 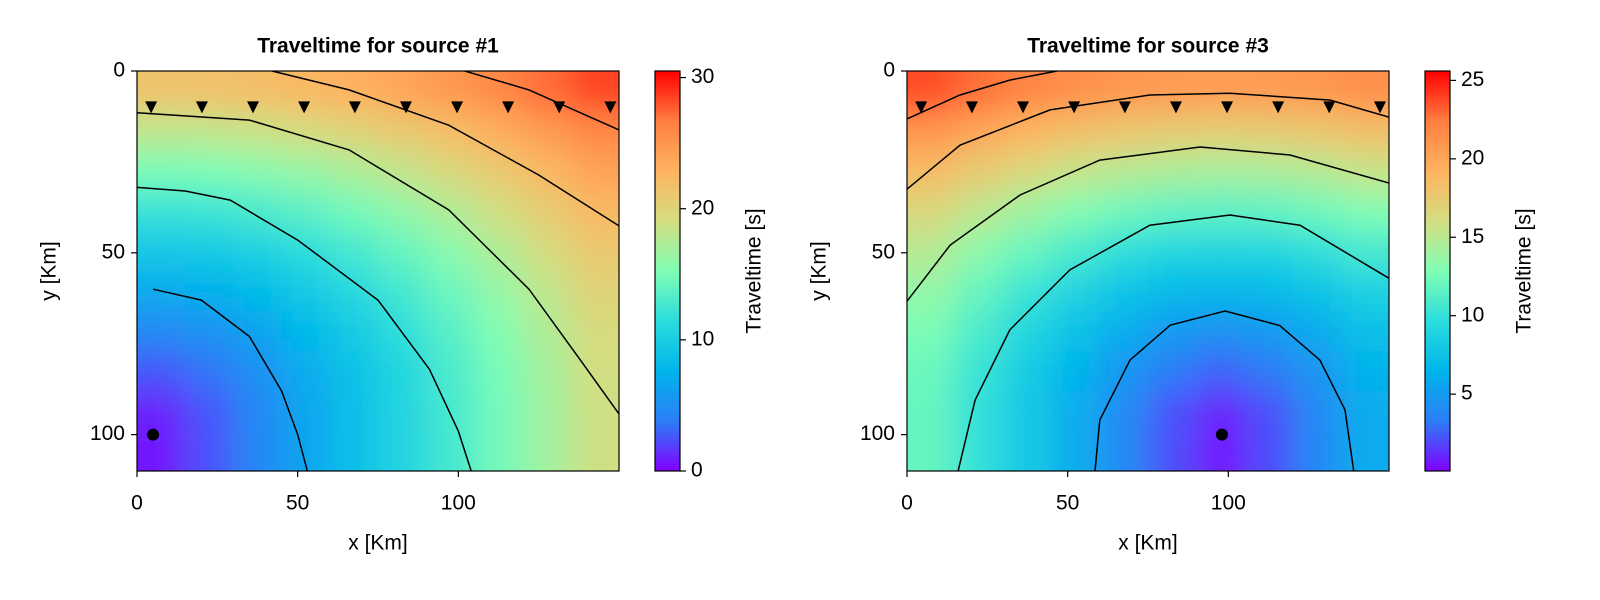 What do you see at coordinates (1472, 314) in the screenshot?
I see `colorbar-tick-label: 10` at bounding box center [1472, 314].